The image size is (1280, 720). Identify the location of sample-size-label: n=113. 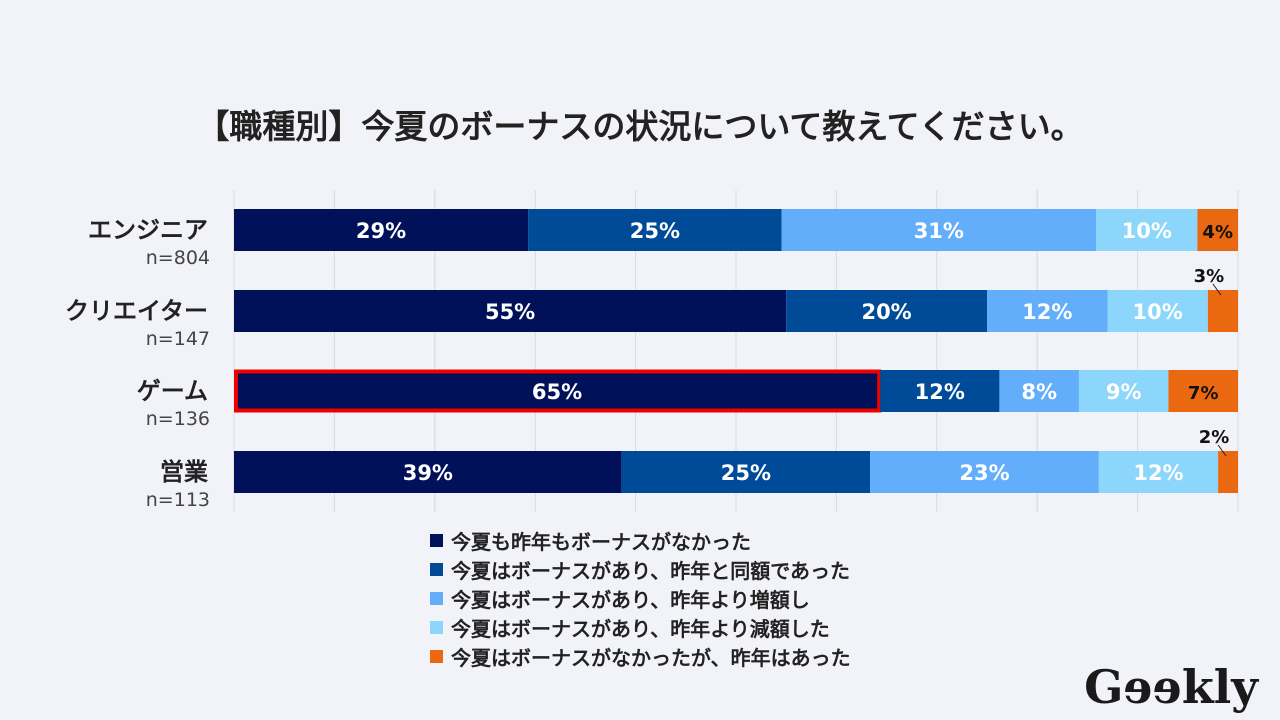
(178, 500).